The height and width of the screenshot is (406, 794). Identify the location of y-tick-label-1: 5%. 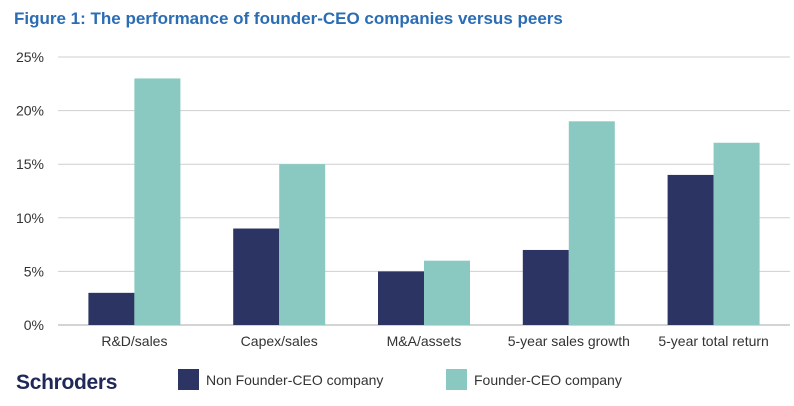
(34, 271).